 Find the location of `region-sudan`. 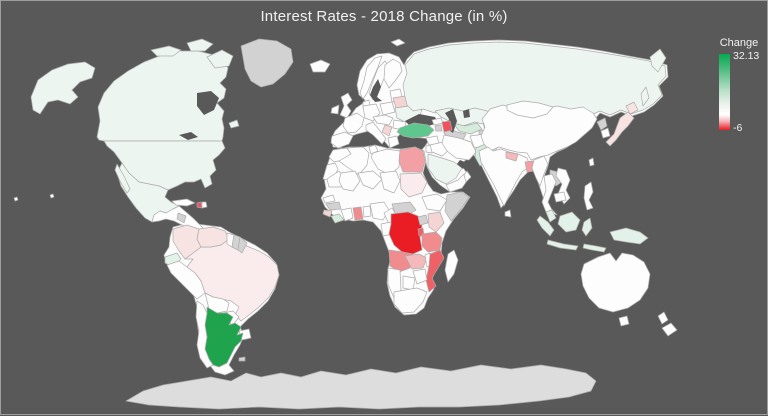

region-sudan is located at coordinates (413, 185).